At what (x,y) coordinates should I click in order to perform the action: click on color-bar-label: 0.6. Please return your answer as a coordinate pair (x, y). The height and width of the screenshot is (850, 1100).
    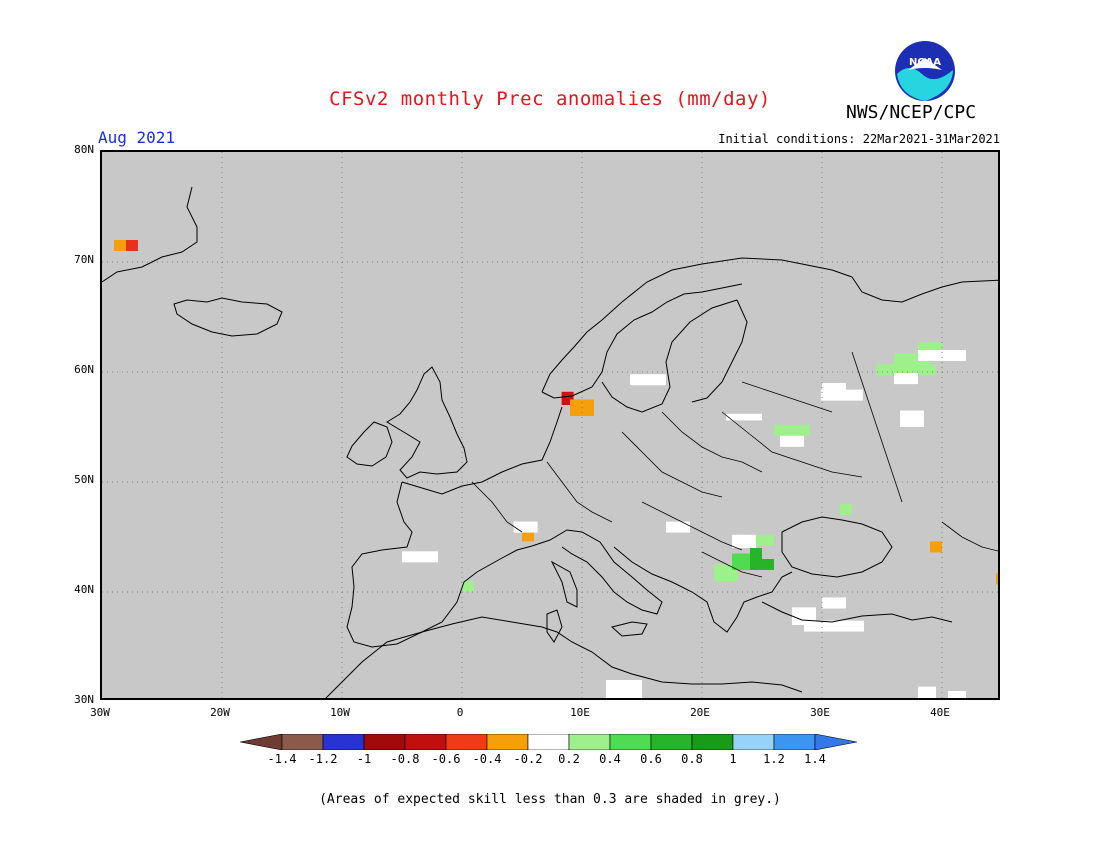
    Looking at the image, I should click on (651, 759).